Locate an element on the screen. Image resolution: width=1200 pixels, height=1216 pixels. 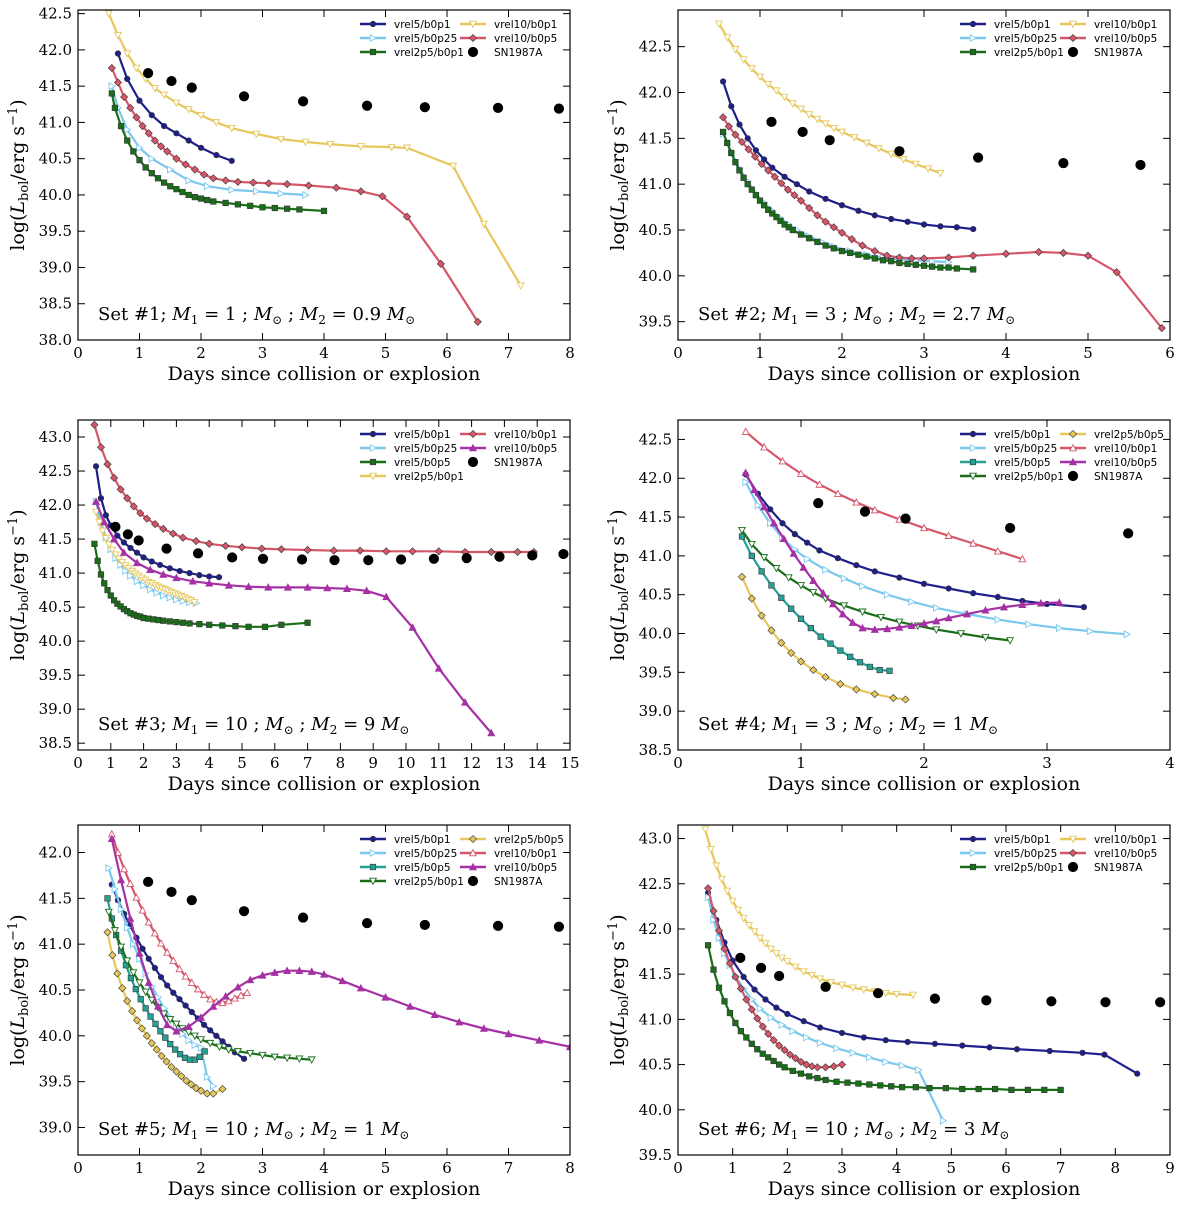
x-tick-label: 15 is located at coordinates (569, 763).